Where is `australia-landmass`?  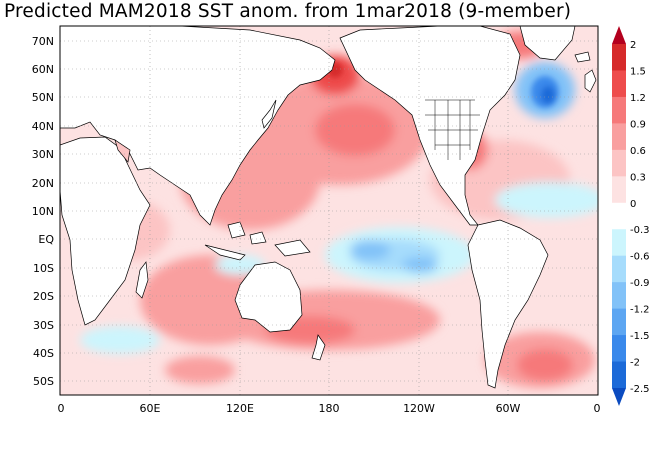
australia-landmass is located at coordinates (268, 297).